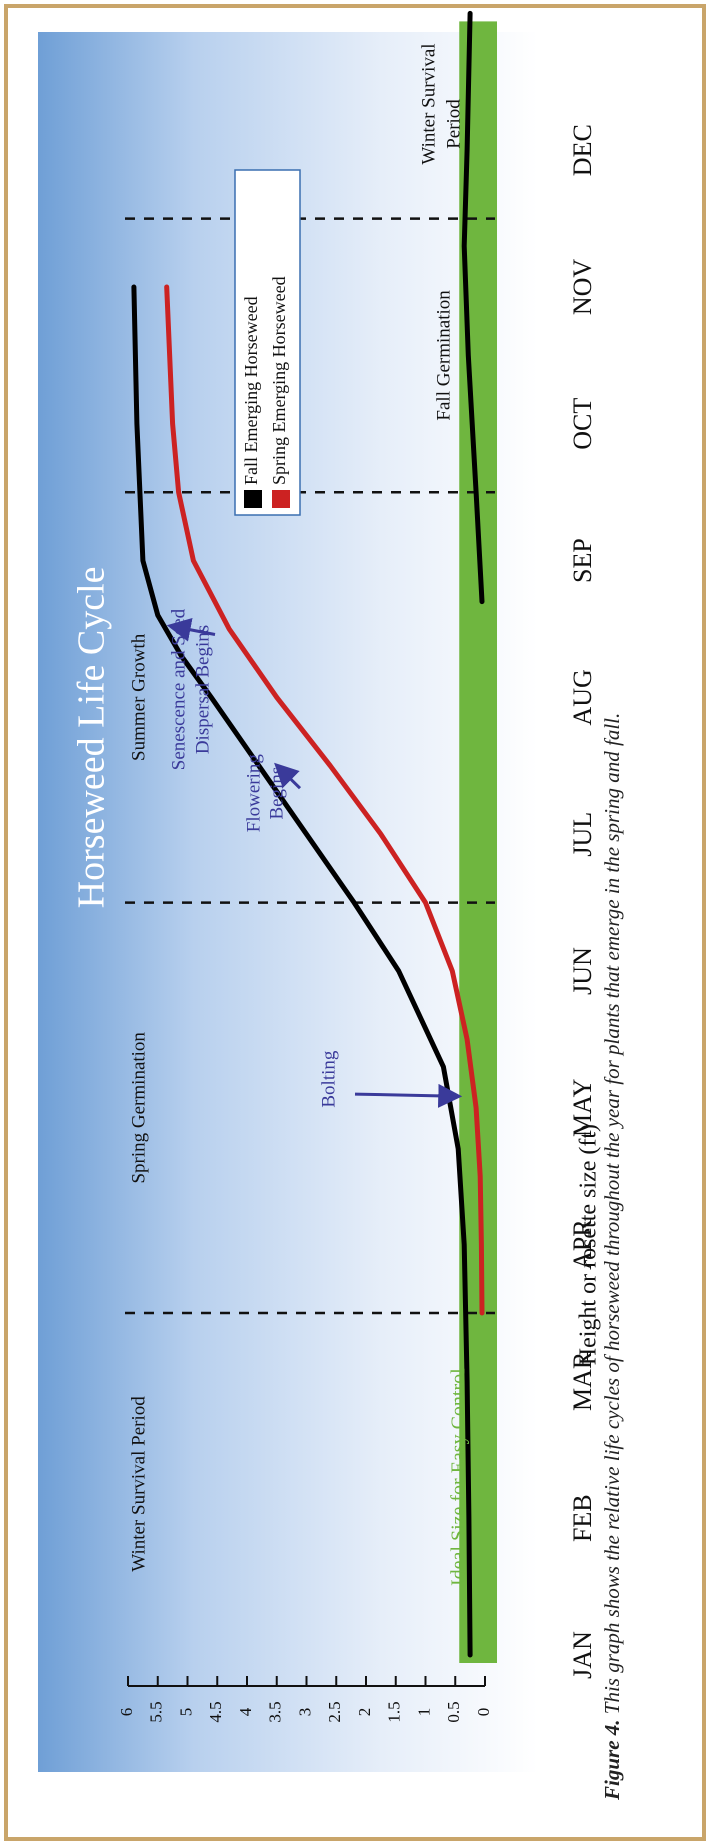  What do you see at coordinates (473, 307) in the screenshot?
I see `fall-emerging-line` at bounding box center [473, 307].